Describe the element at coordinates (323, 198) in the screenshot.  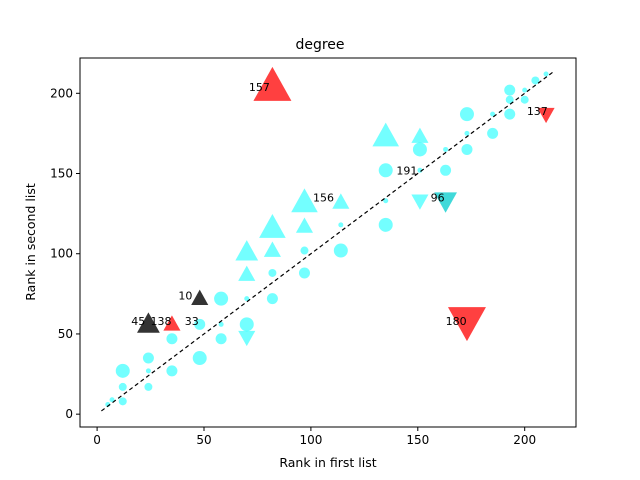
I see `point-annotation: 156` at that location.